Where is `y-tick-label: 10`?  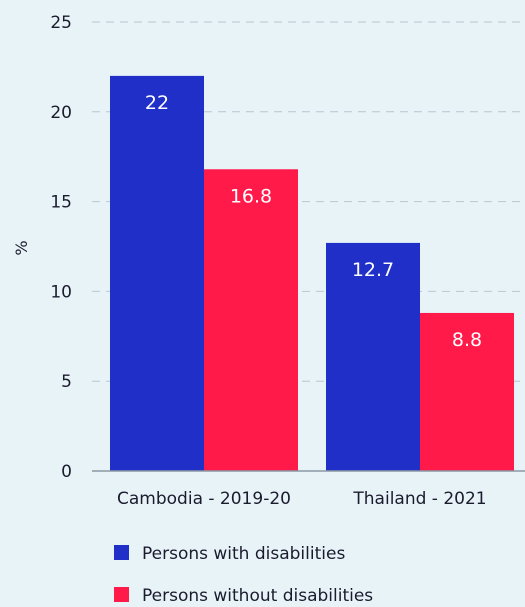
y-tick-label: 10 is located at coordinates (61, 292).